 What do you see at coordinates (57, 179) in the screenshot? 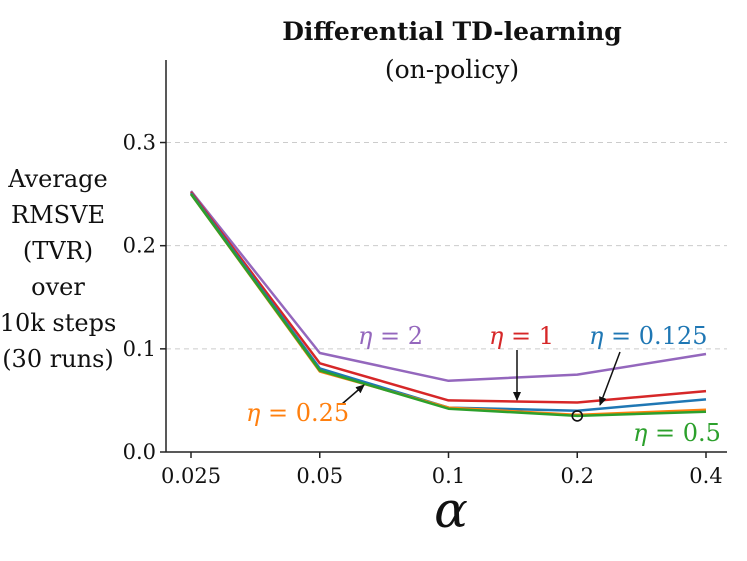
I see `y-axis-label-line: Average` at bounding box center [57, 179].